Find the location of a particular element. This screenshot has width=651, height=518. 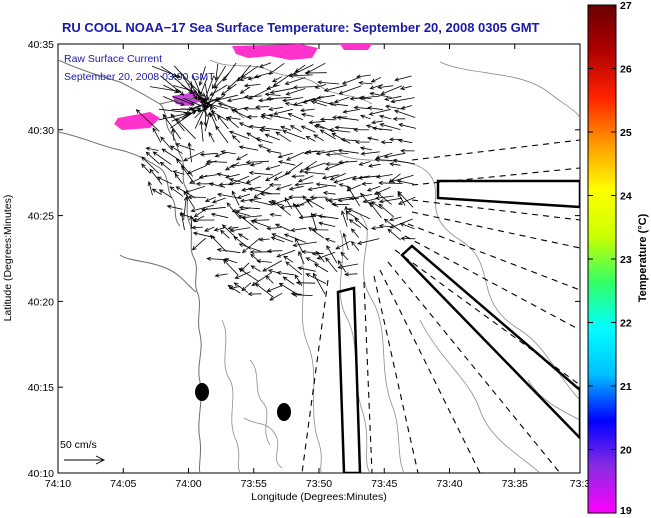

colorbar-tick-label: 19 is located at coordinates (626, 511).